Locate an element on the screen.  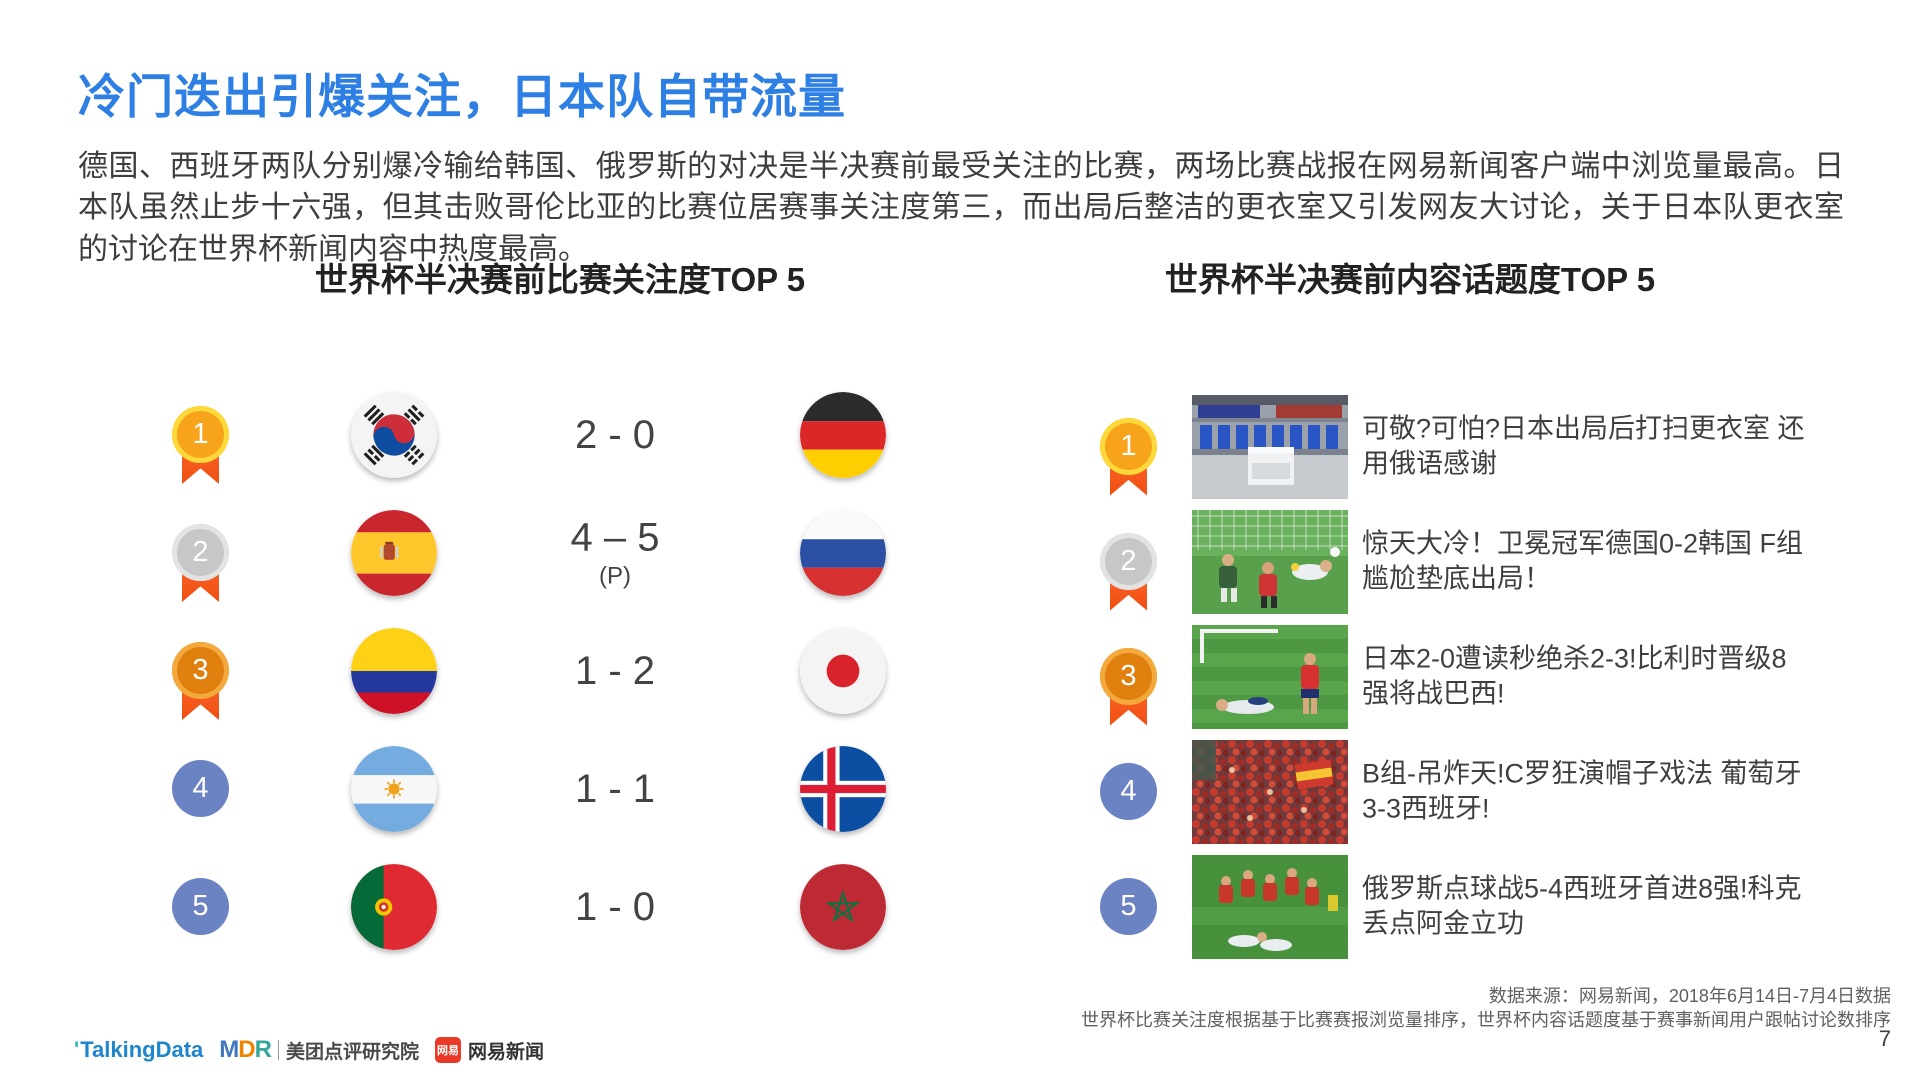
flag-morocco-icon is located at coordinates (843, 907).